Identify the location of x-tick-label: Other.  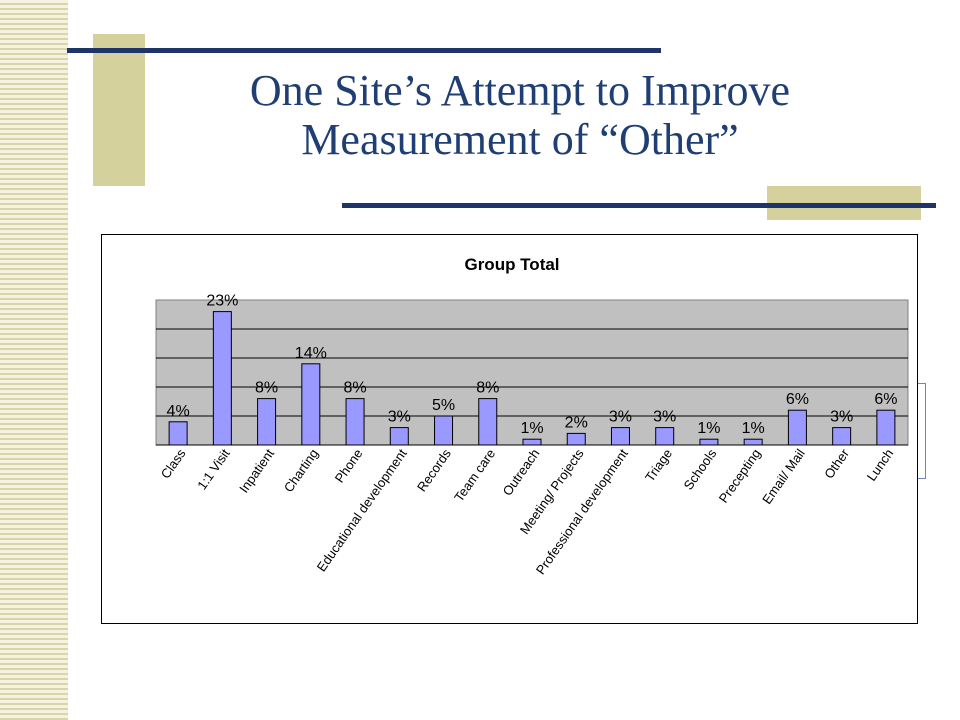
(836, 464).